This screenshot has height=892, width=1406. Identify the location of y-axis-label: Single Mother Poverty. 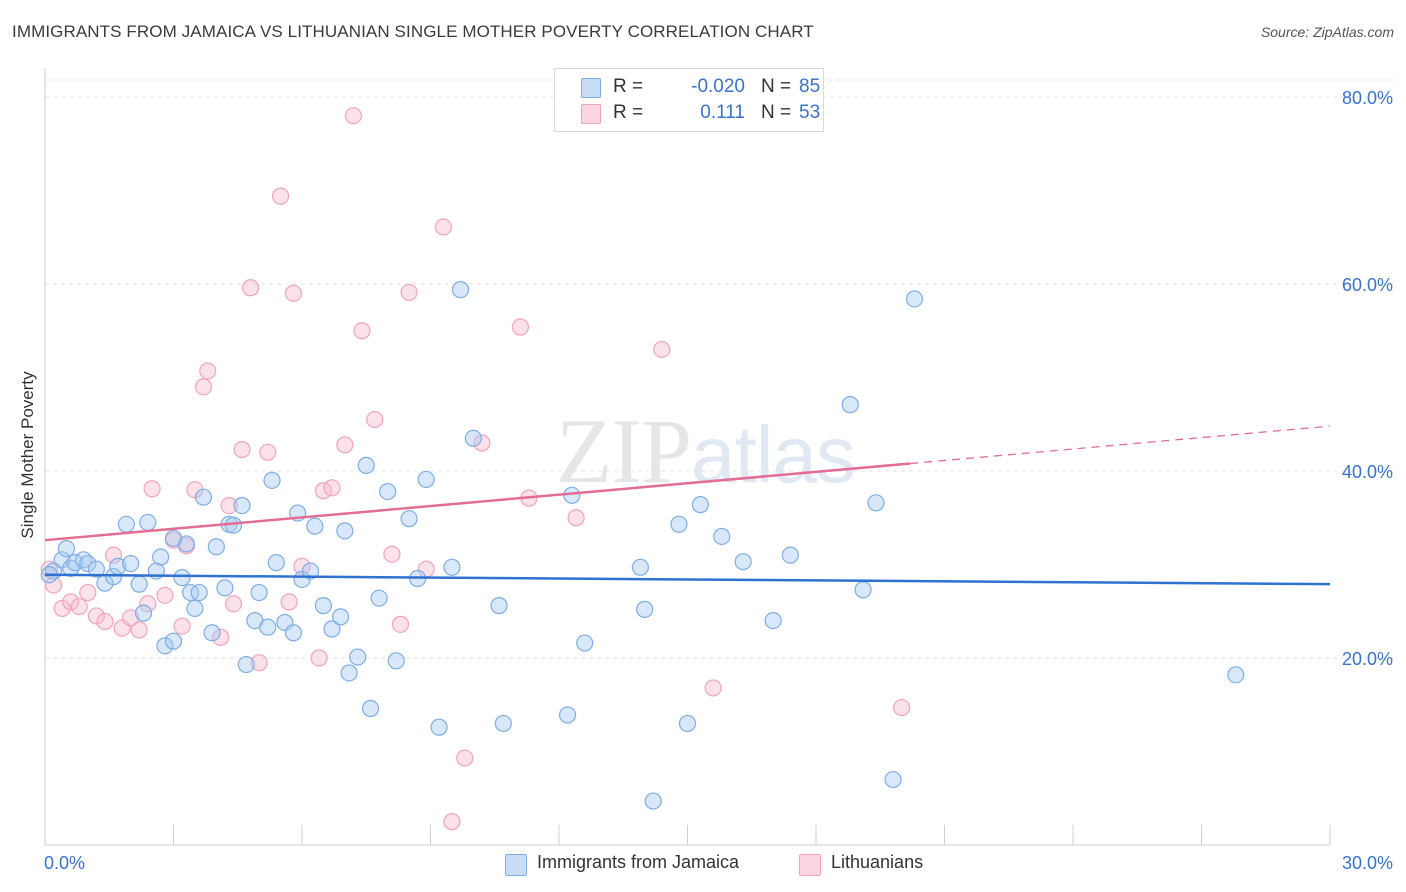
(27, 455).